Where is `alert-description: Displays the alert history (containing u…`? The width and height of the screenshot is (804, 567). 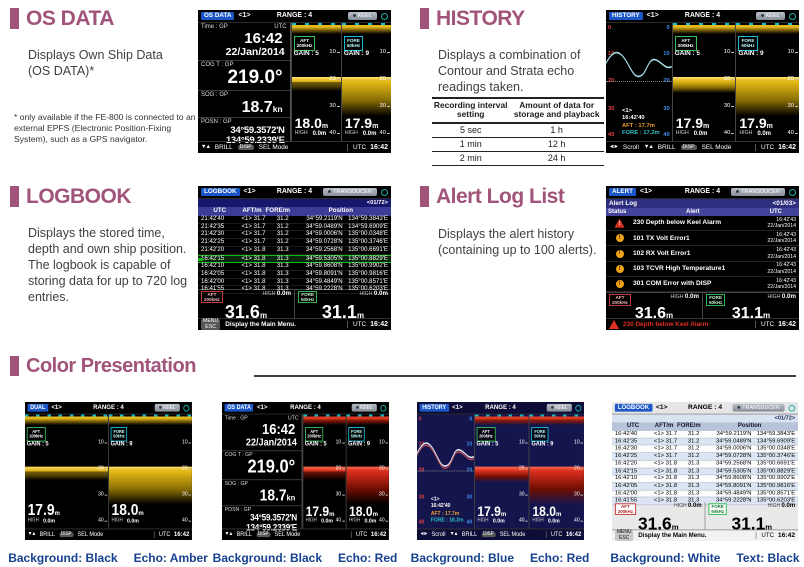 alert-description: Displays the alert history (containing u… is located at coordinates (517, 242).